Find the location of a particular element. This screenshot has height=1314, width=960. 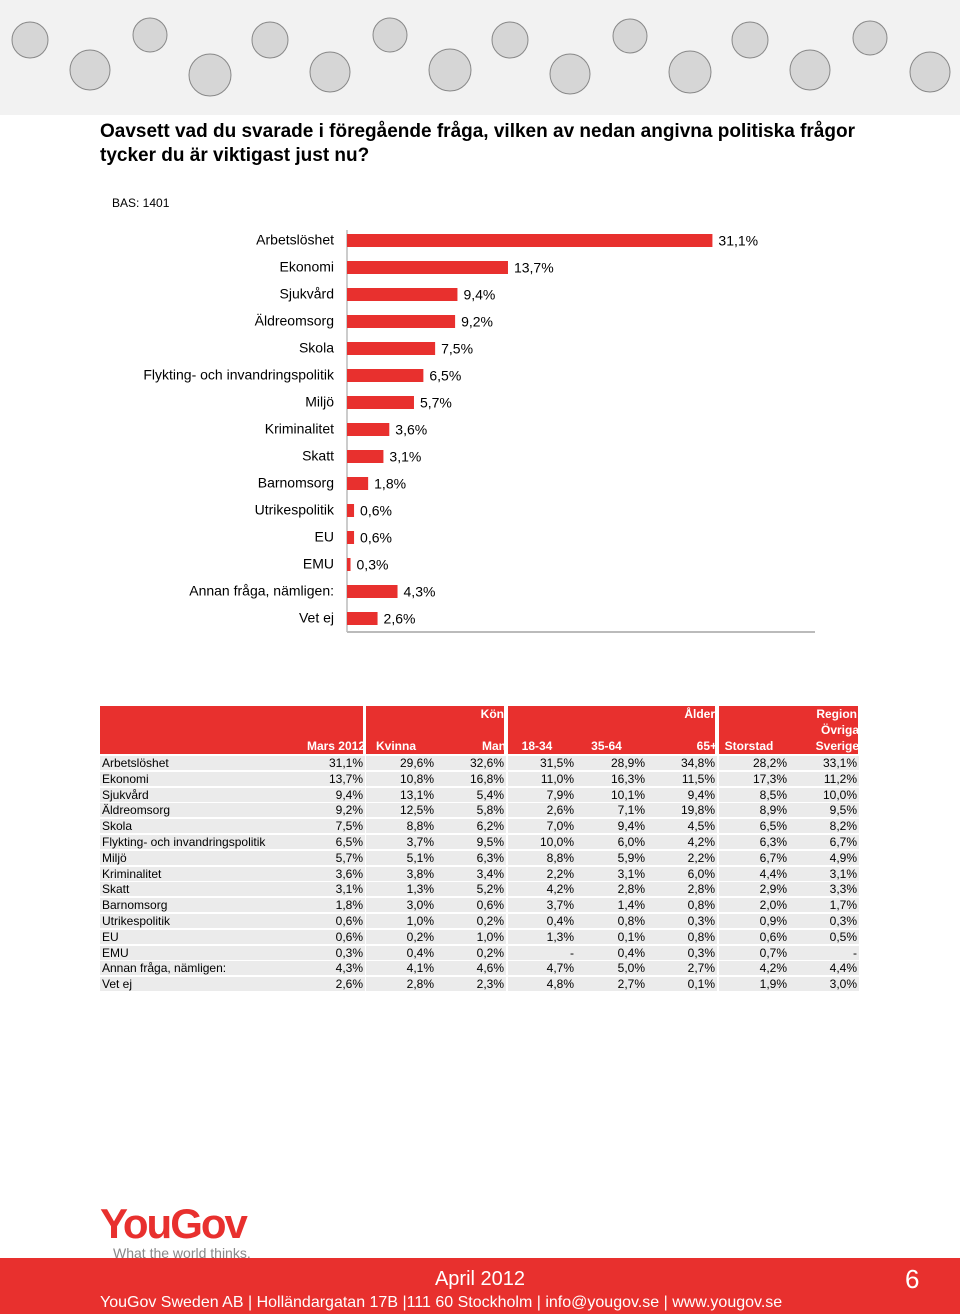

table-cell: 4,3% is located at coordinates (329, 968).